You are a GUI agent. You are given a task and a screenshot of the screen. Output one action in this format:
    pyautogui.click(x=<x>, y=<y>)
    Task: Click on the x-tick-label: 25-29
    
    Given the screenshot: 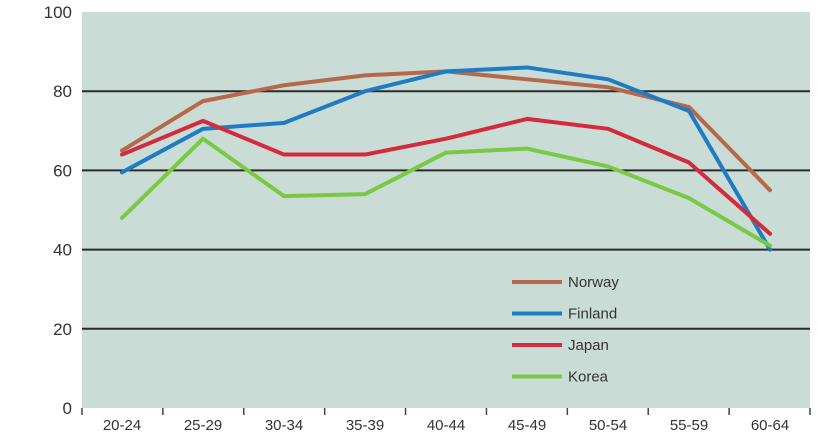 What is the action you would take?
    pyautogui.click(x=203, y=425)
    